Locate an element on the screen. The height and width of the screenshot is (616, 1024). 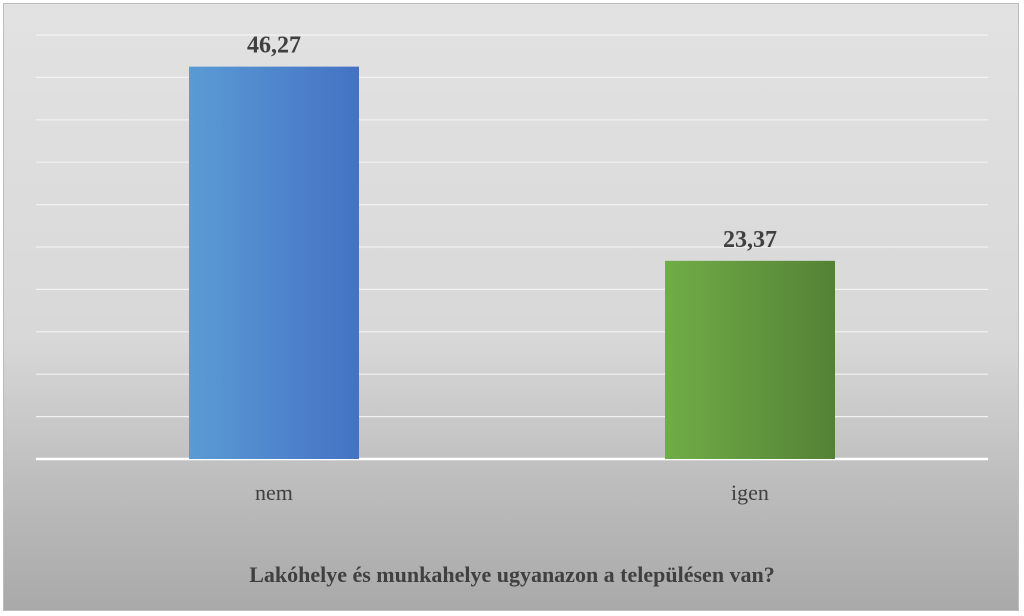
category-label-nem: nem is located at coordinates (274, 492).